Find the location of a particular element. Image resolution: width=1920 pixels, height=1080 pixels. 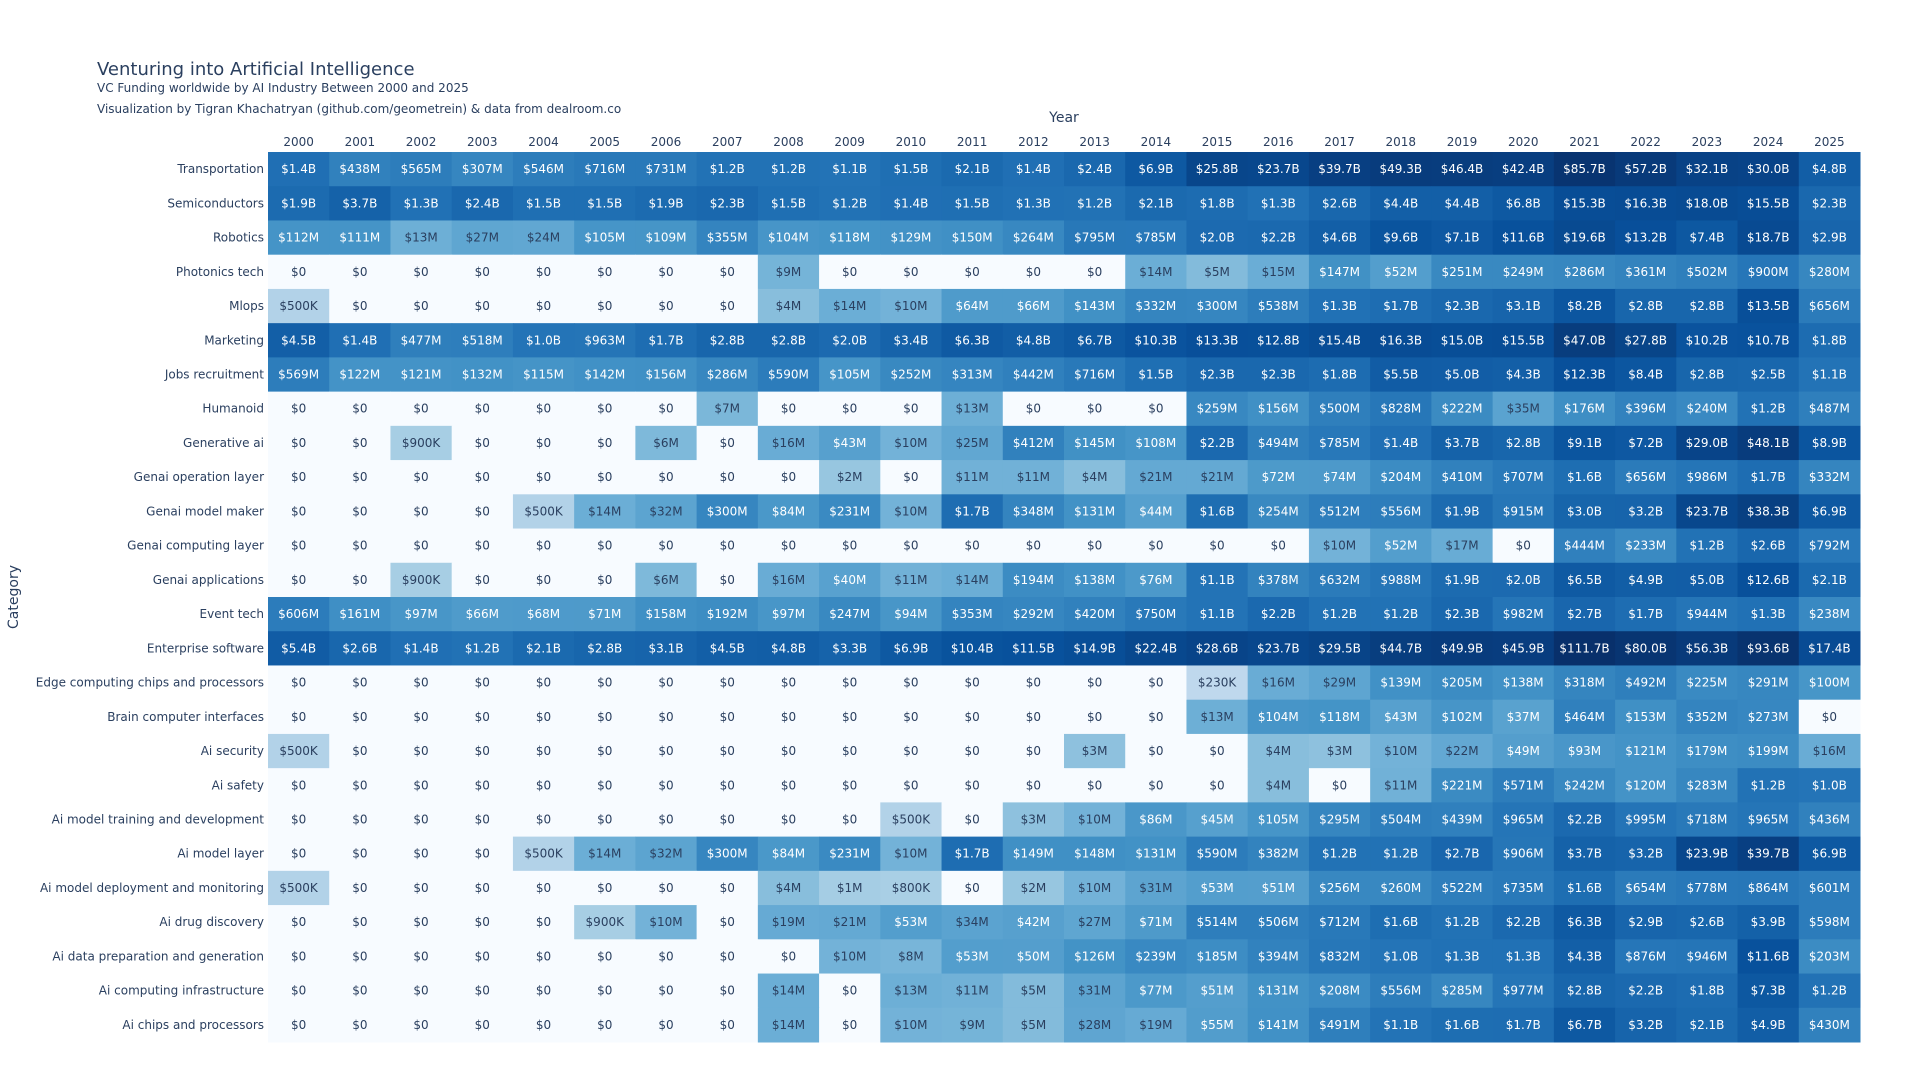

heatmap-cell-label: $2.4B is located at coordinates (482, 203).